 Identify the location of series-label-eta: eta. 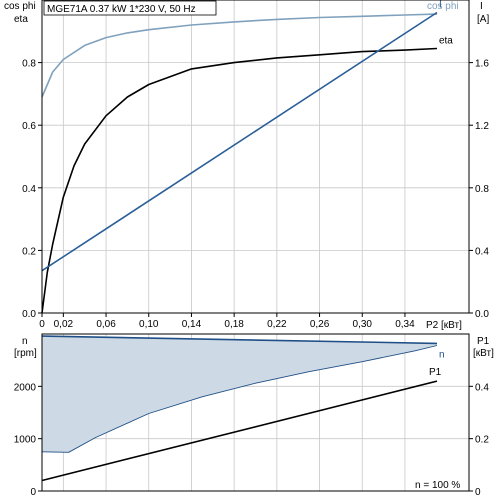
(446, 41).